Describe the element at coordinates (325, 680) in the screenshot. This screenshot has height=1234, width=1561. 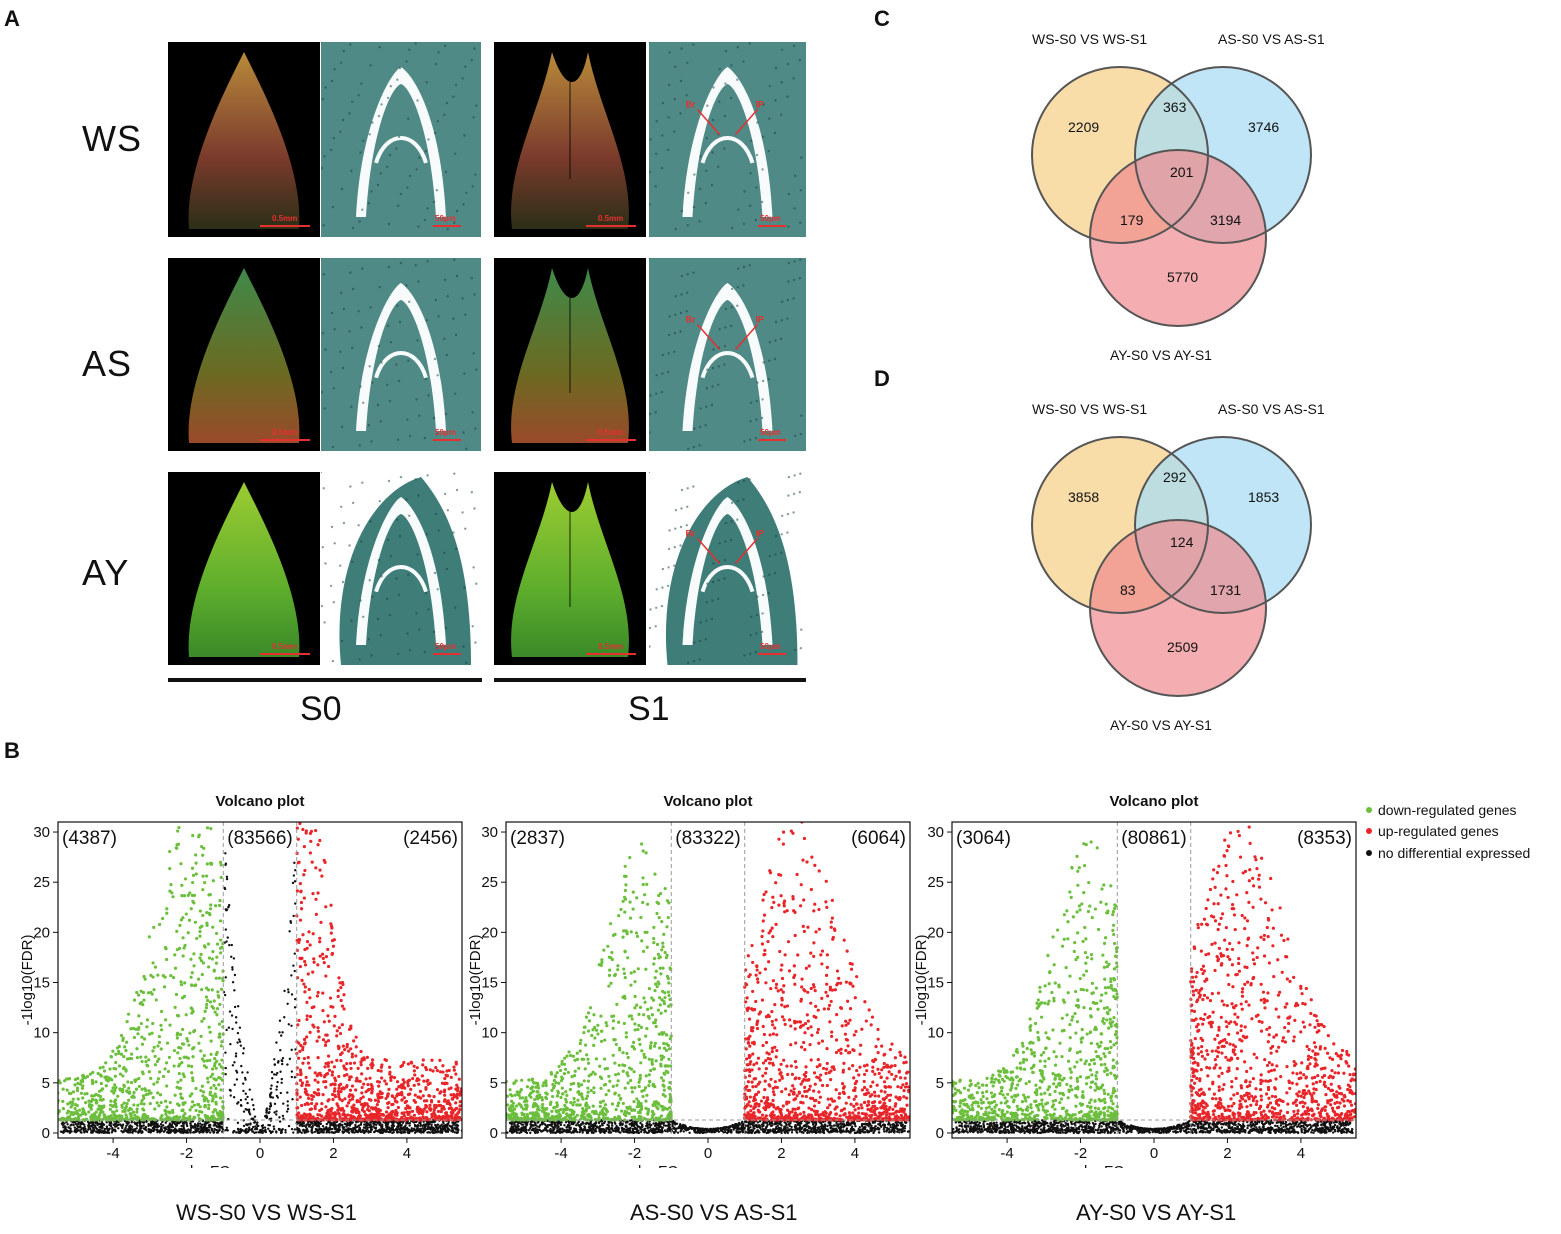
I see `stage-bar-s0` at that location.